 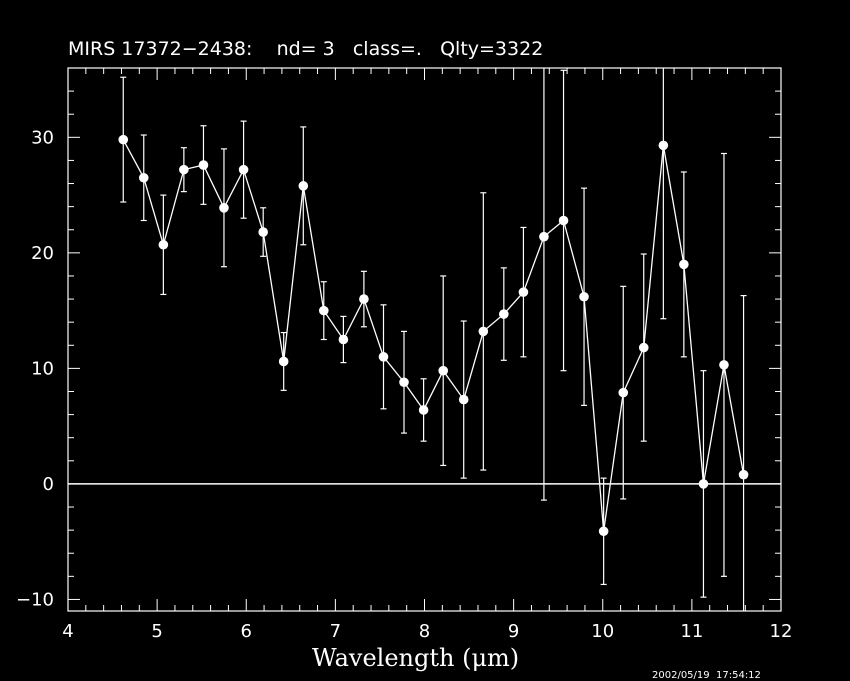 What do you see at coordinates (156, 631) in the screenshot?
I see `x-tick-label: 5` at bounding box center [156, 631].